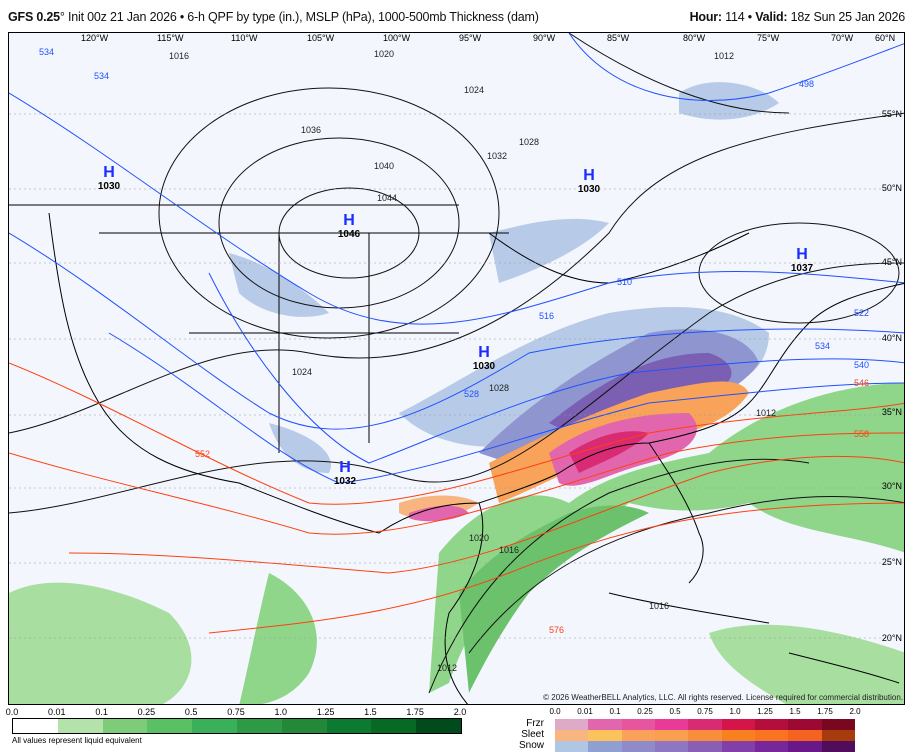 The width and height of the screenshot is (913, 752). Describe the element at coordinates (555, 711) in the screenshot. I see `legend-tick: 0.0` at that location.